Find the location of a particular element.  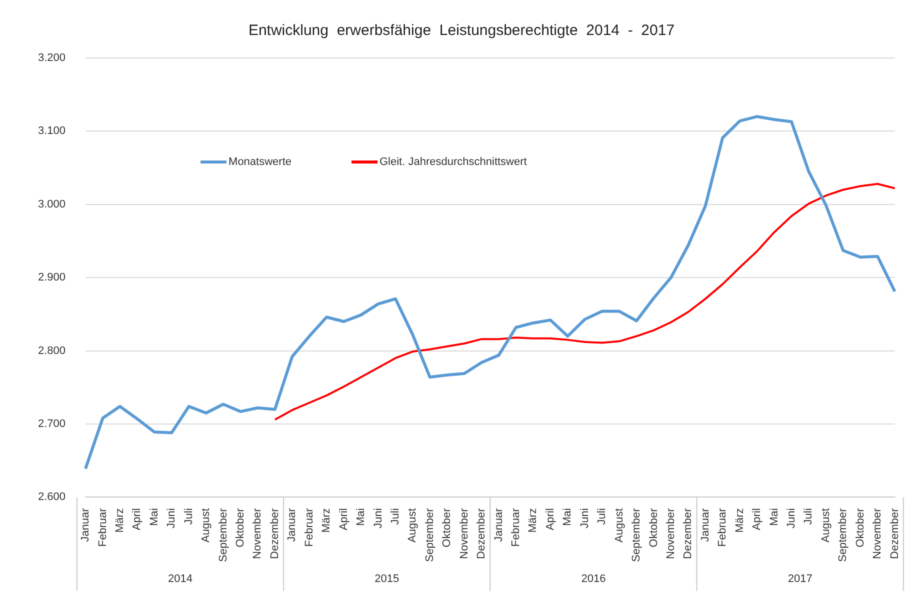

y-tick-label: 2.800 is located at coordinates (52, 350).